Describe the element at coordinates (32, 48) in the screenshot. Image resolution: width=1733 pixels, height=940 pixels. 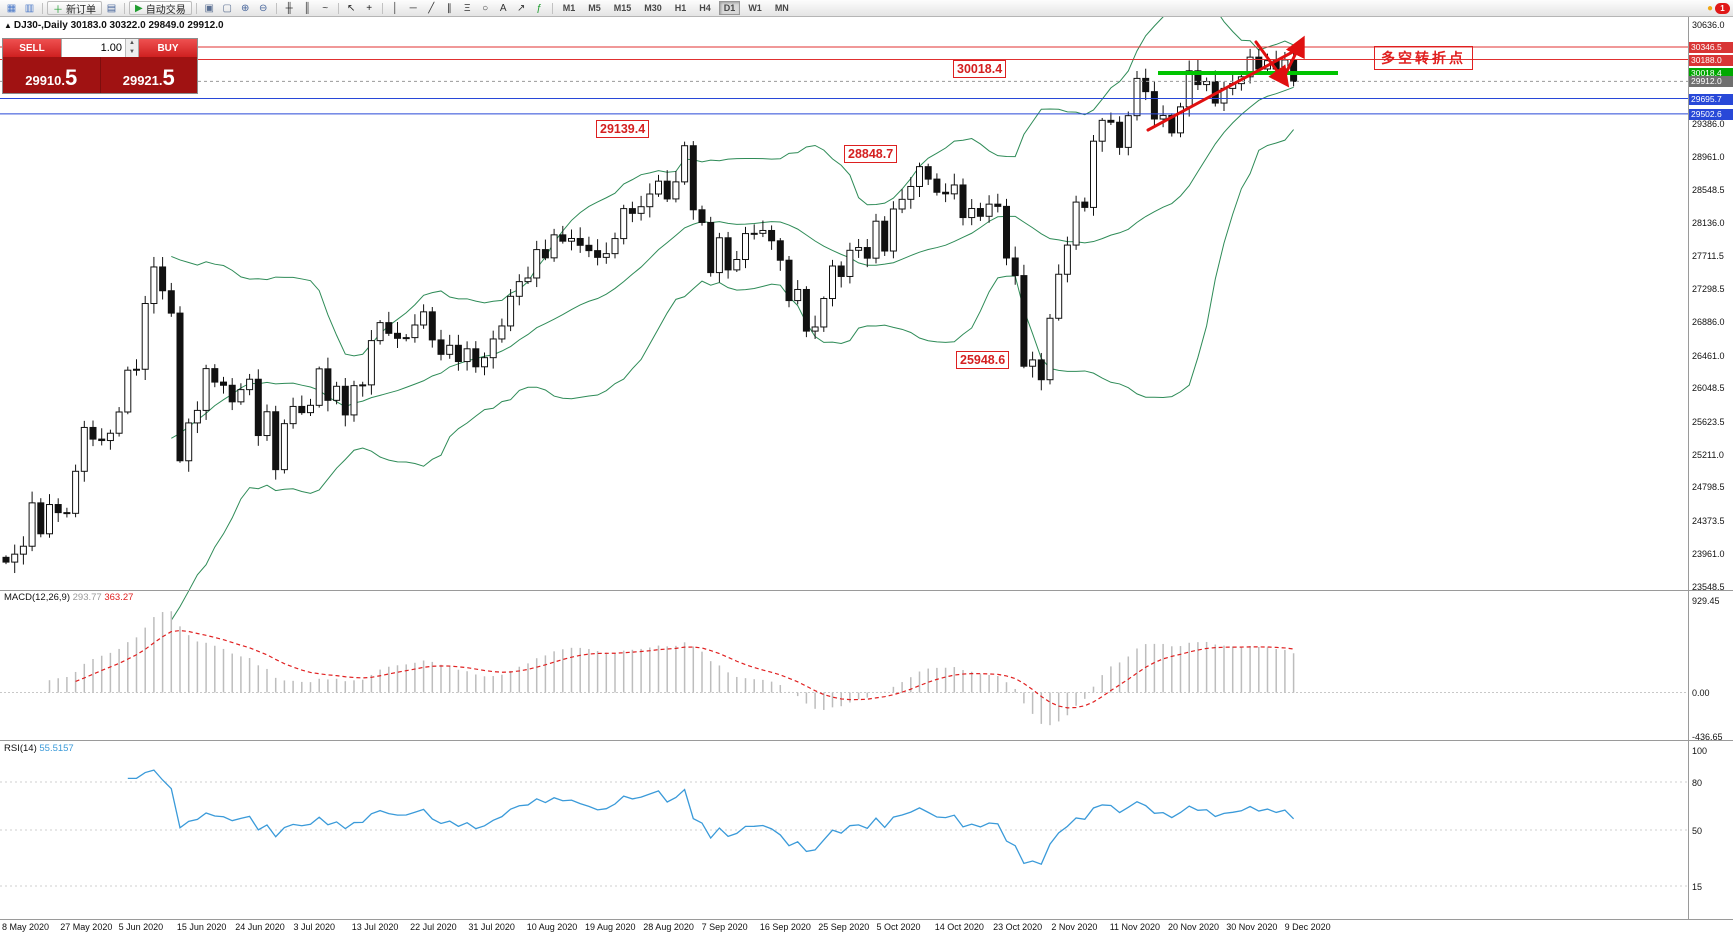
I see `sell-button: SELL` at that location.